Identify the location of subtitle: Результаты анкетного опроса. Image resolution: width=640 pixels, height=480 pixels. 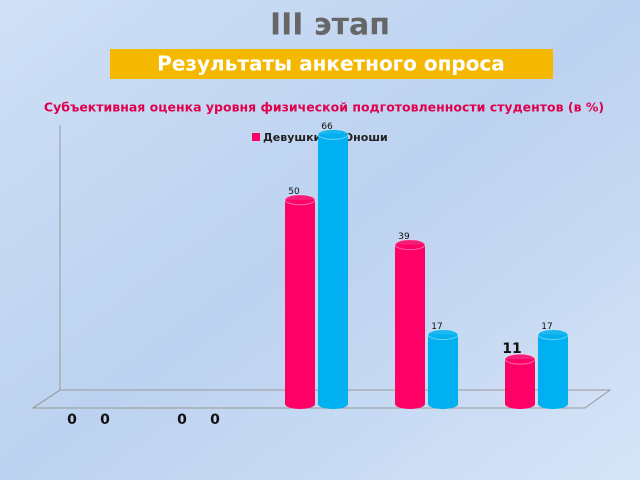
(331, 64).